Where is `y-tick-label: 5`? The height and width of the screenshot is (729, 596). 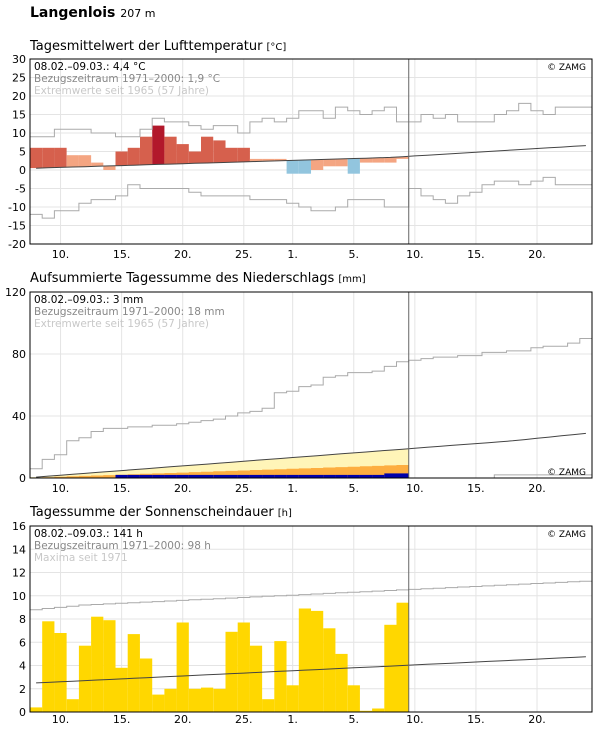 y-tick-label: 5 is located at coordinates (22, 152).